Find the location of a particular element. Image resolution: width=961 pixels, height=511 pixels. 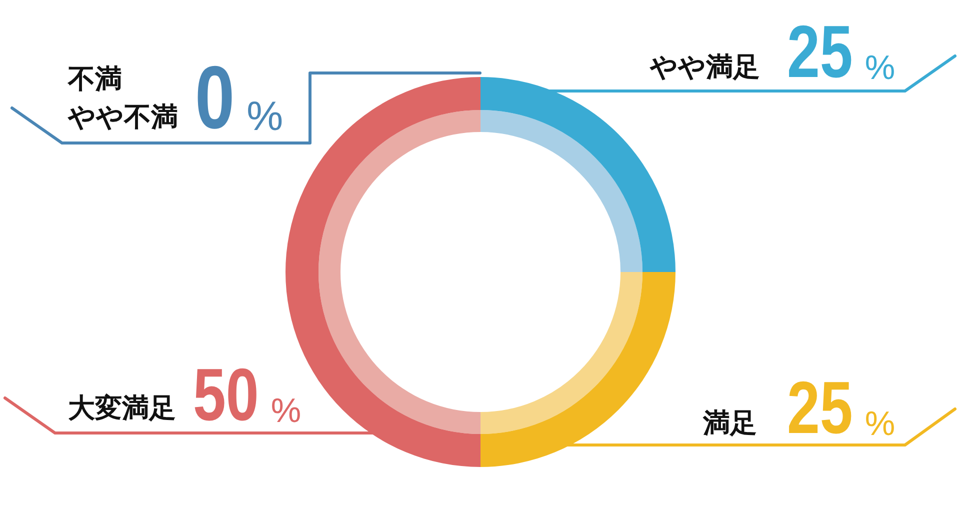

text: 0% is located at coordinates (239, 98).